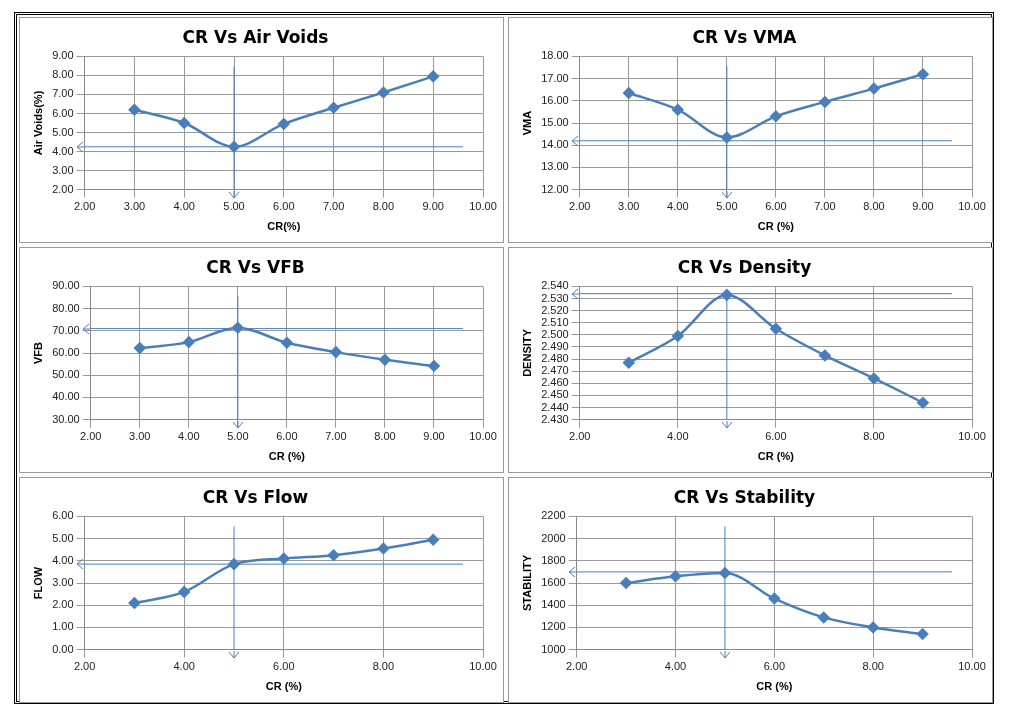 This screenshot has height=716, width=1010. What do you see at coordinates (555, 394) in the screenshot?
I see `y-tick-label: 2.450` at bounding box center [555, 394].